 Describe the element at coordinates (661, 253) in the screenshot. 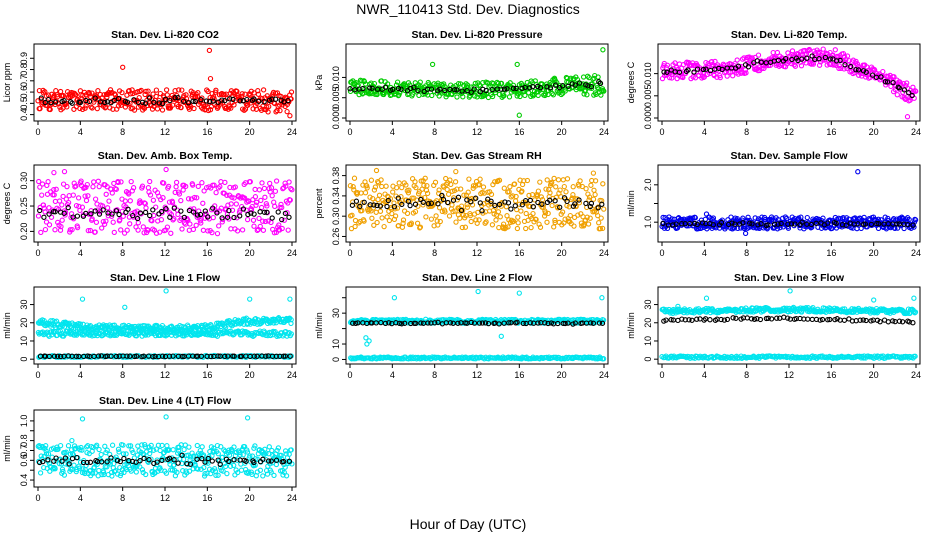

I see `x-tick-label: 0` at that location.